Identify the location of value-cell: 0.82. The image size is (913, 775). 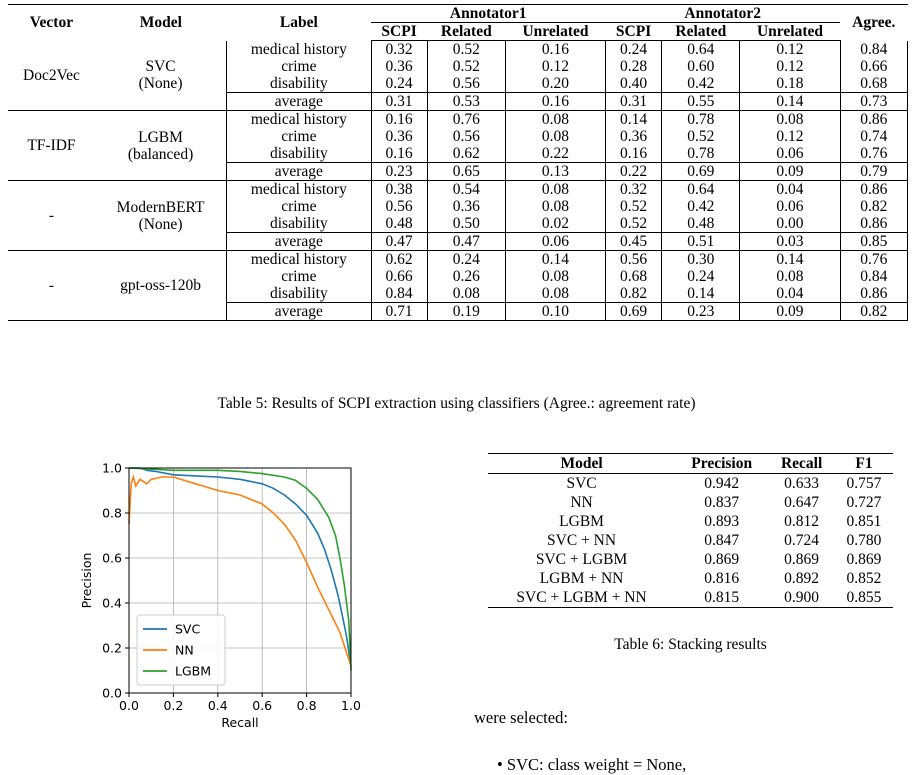
(633, 294).